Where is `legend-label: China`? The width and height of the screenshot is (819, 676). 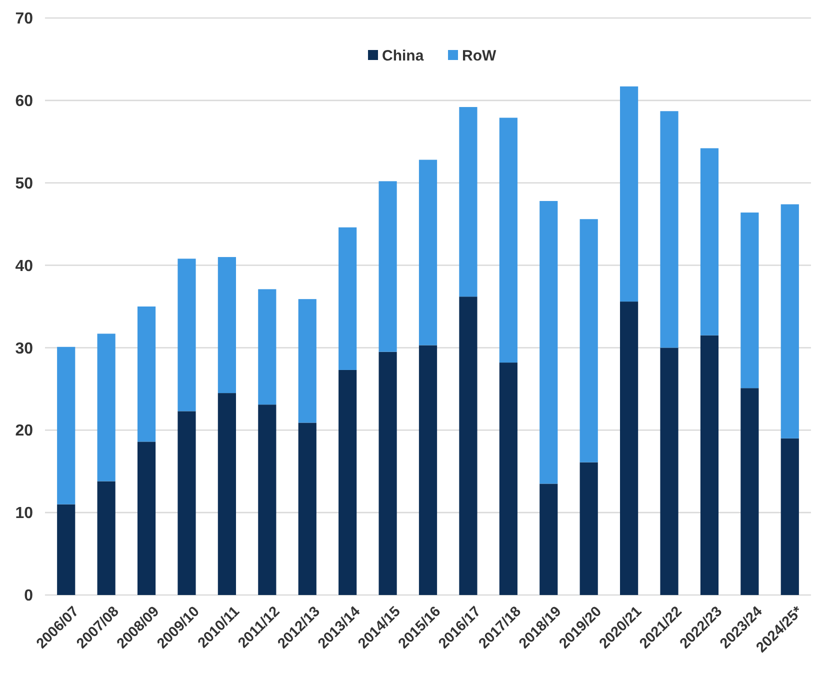
legend-label: China is located at coordinates (403, 55).